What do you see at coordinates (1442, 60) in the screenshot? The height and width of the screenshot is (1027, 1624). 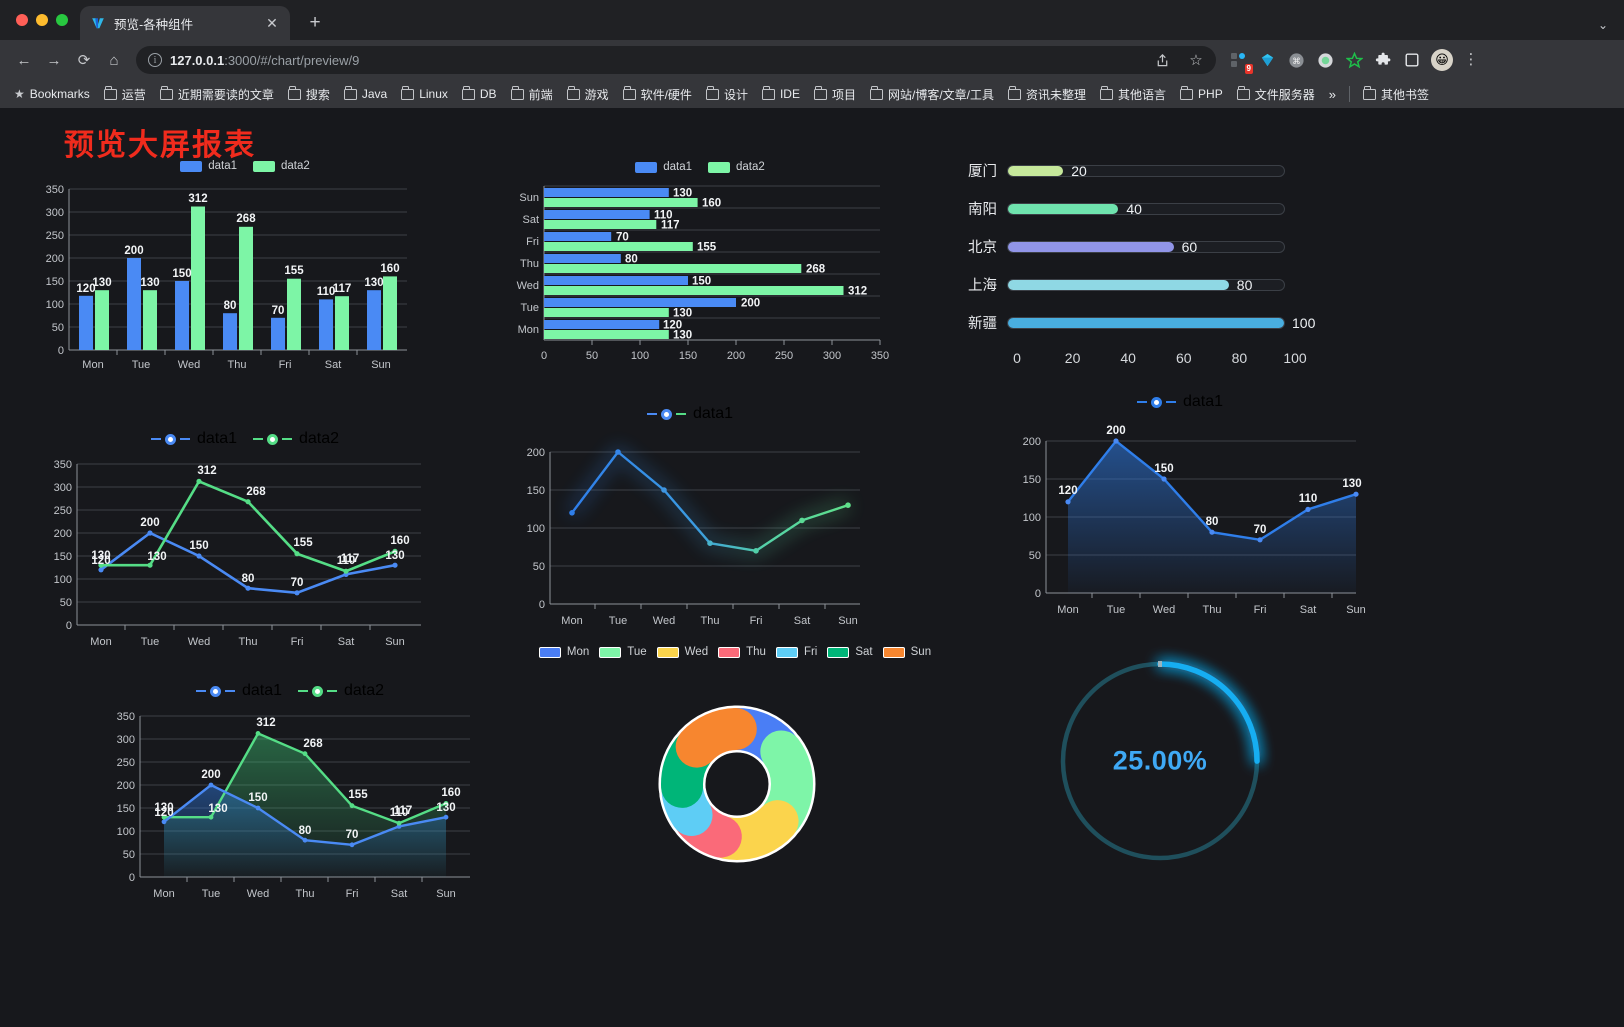 I see `profile-avatar: 😀` at bounding box center [1442, 60].